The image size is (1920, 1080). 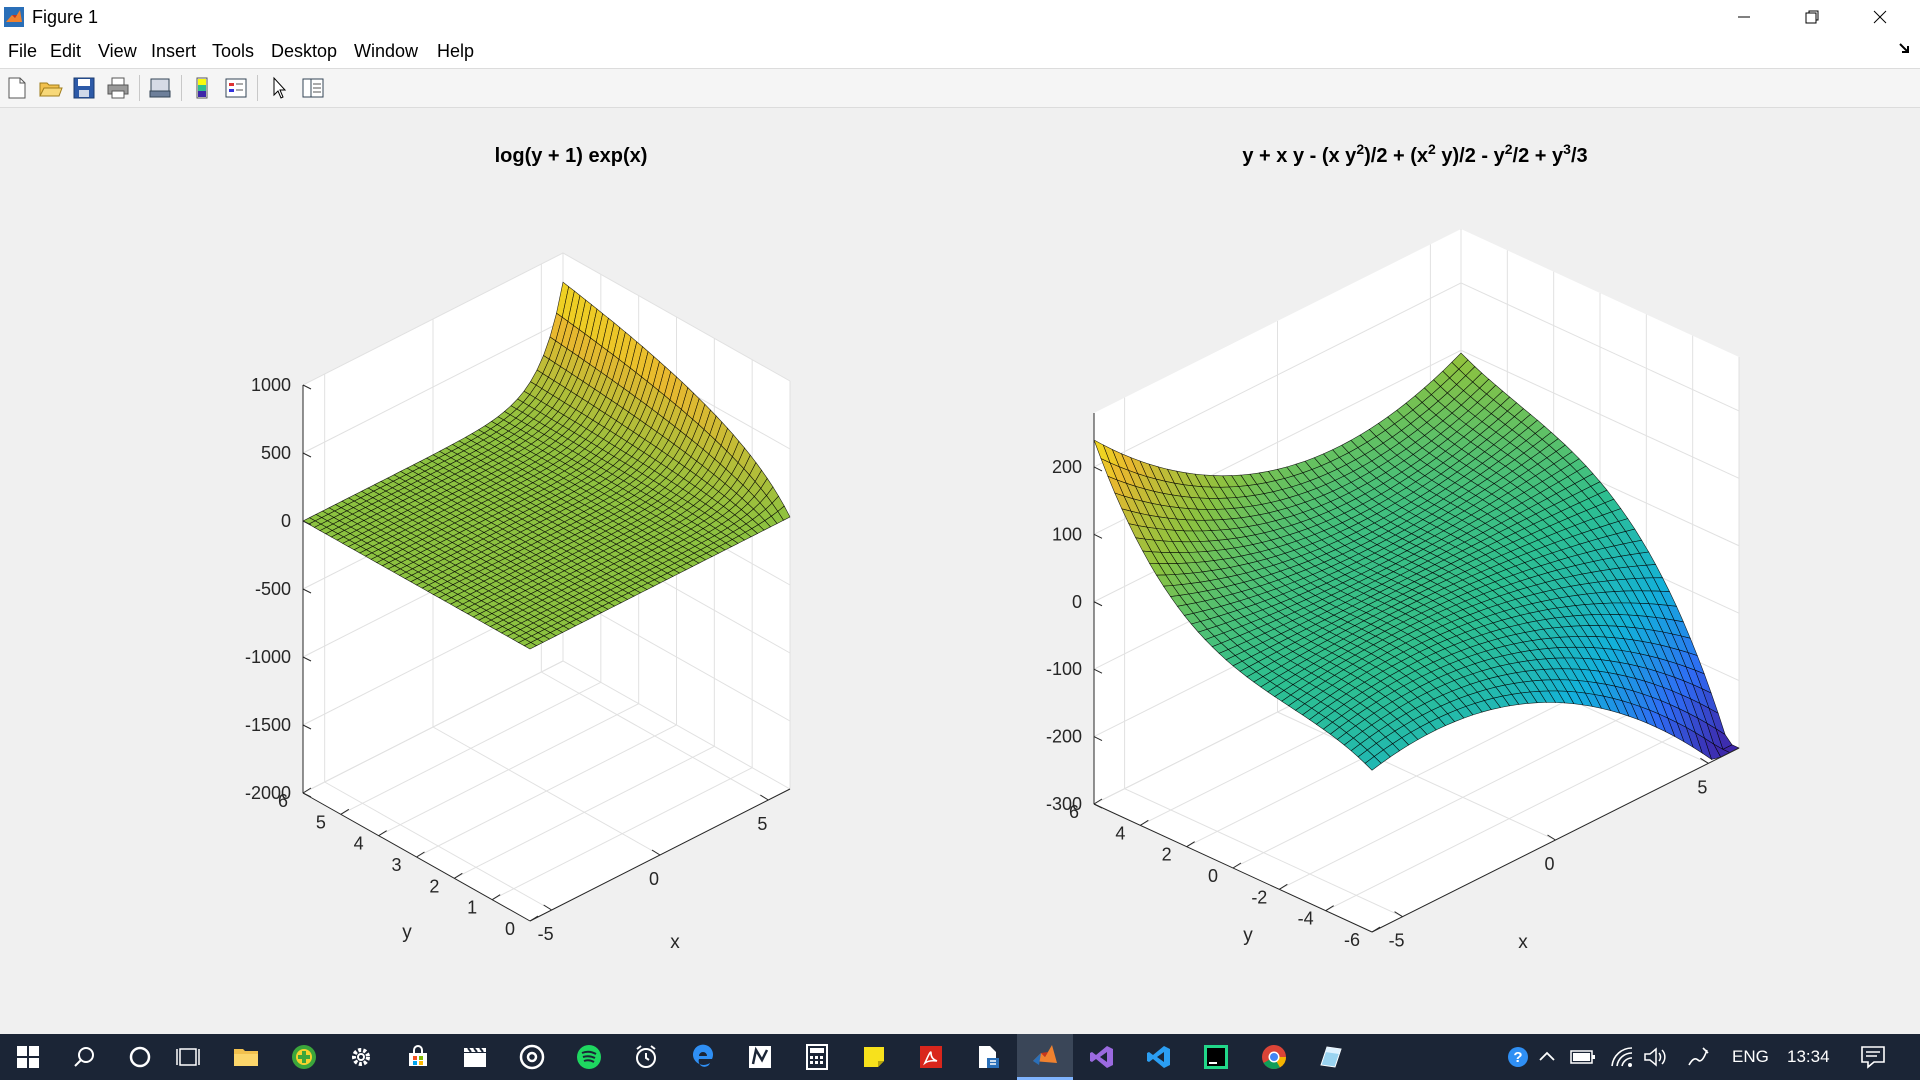 I want to click on store-icon, so click(x=418, y=1057).